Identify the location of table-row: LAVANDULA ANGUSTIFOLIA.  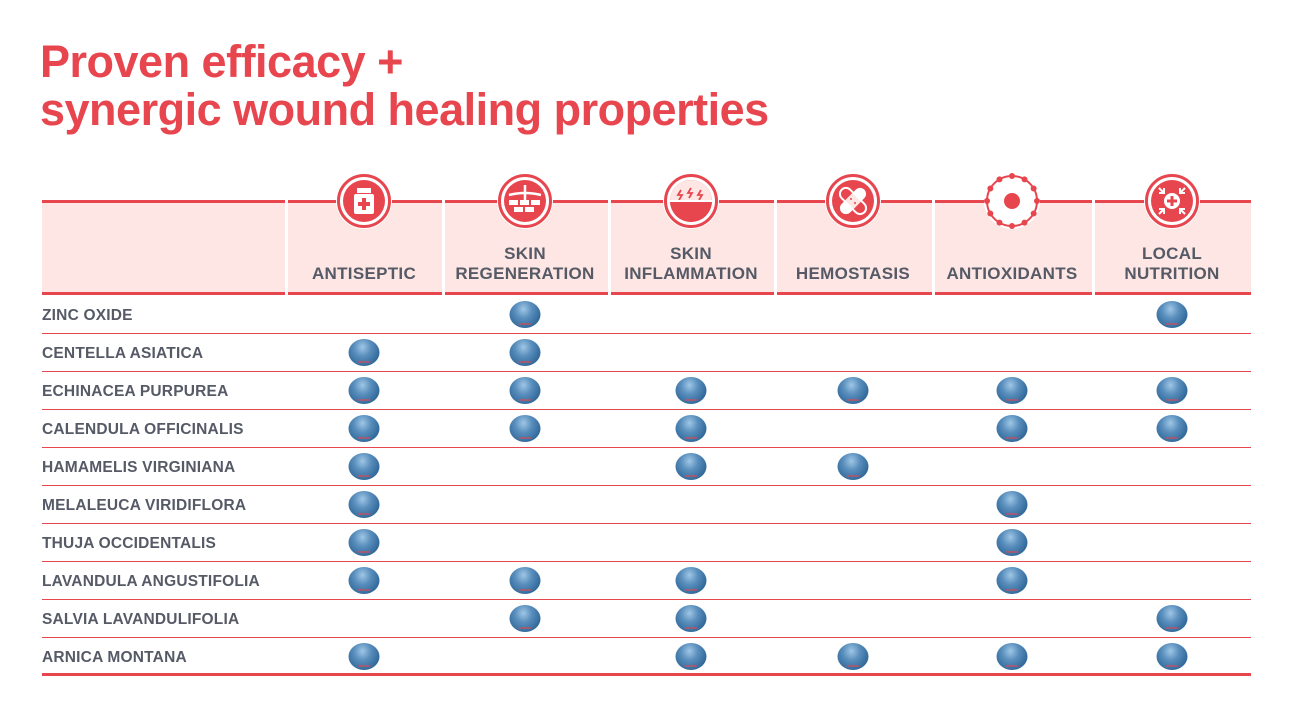
(646, 581).